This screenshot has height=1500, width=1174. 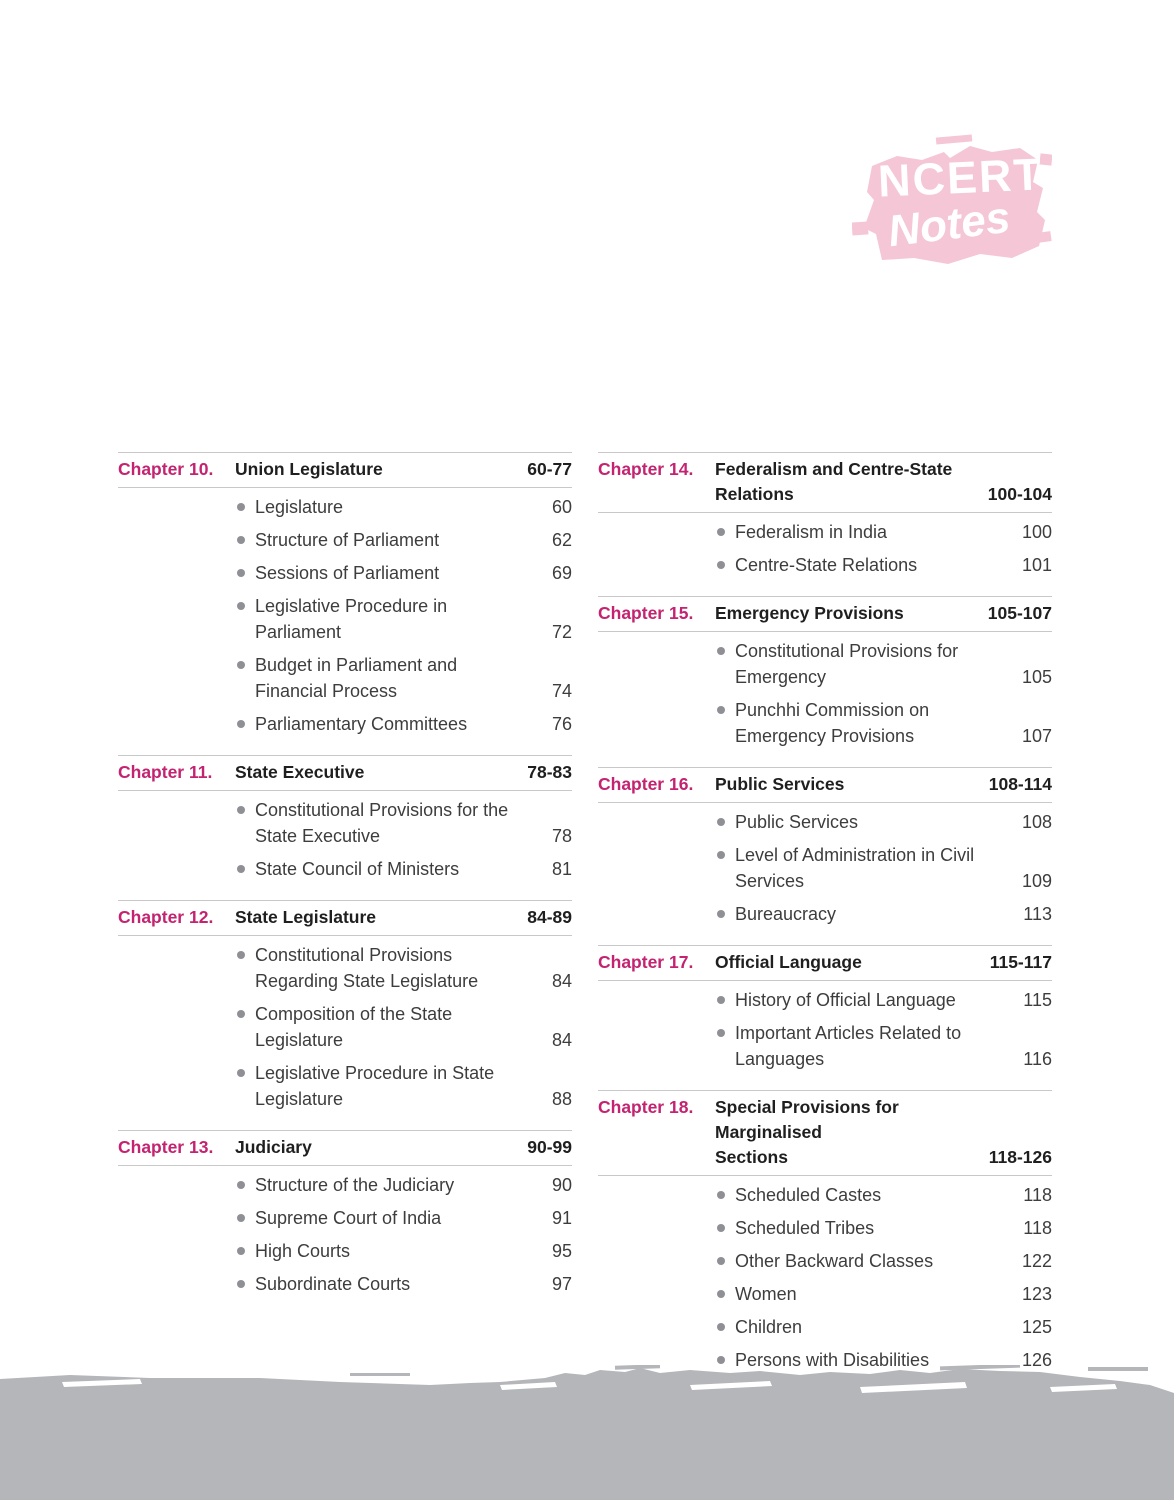 I want to click on item-title: History of Official Language, so click(x=845, y=1000).